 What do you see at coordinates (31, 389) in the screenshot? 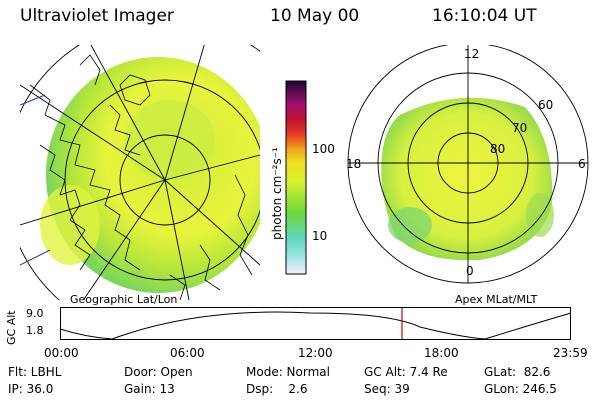
I see `status-ip: IP: 36.0` at bounding box center [31, 389].